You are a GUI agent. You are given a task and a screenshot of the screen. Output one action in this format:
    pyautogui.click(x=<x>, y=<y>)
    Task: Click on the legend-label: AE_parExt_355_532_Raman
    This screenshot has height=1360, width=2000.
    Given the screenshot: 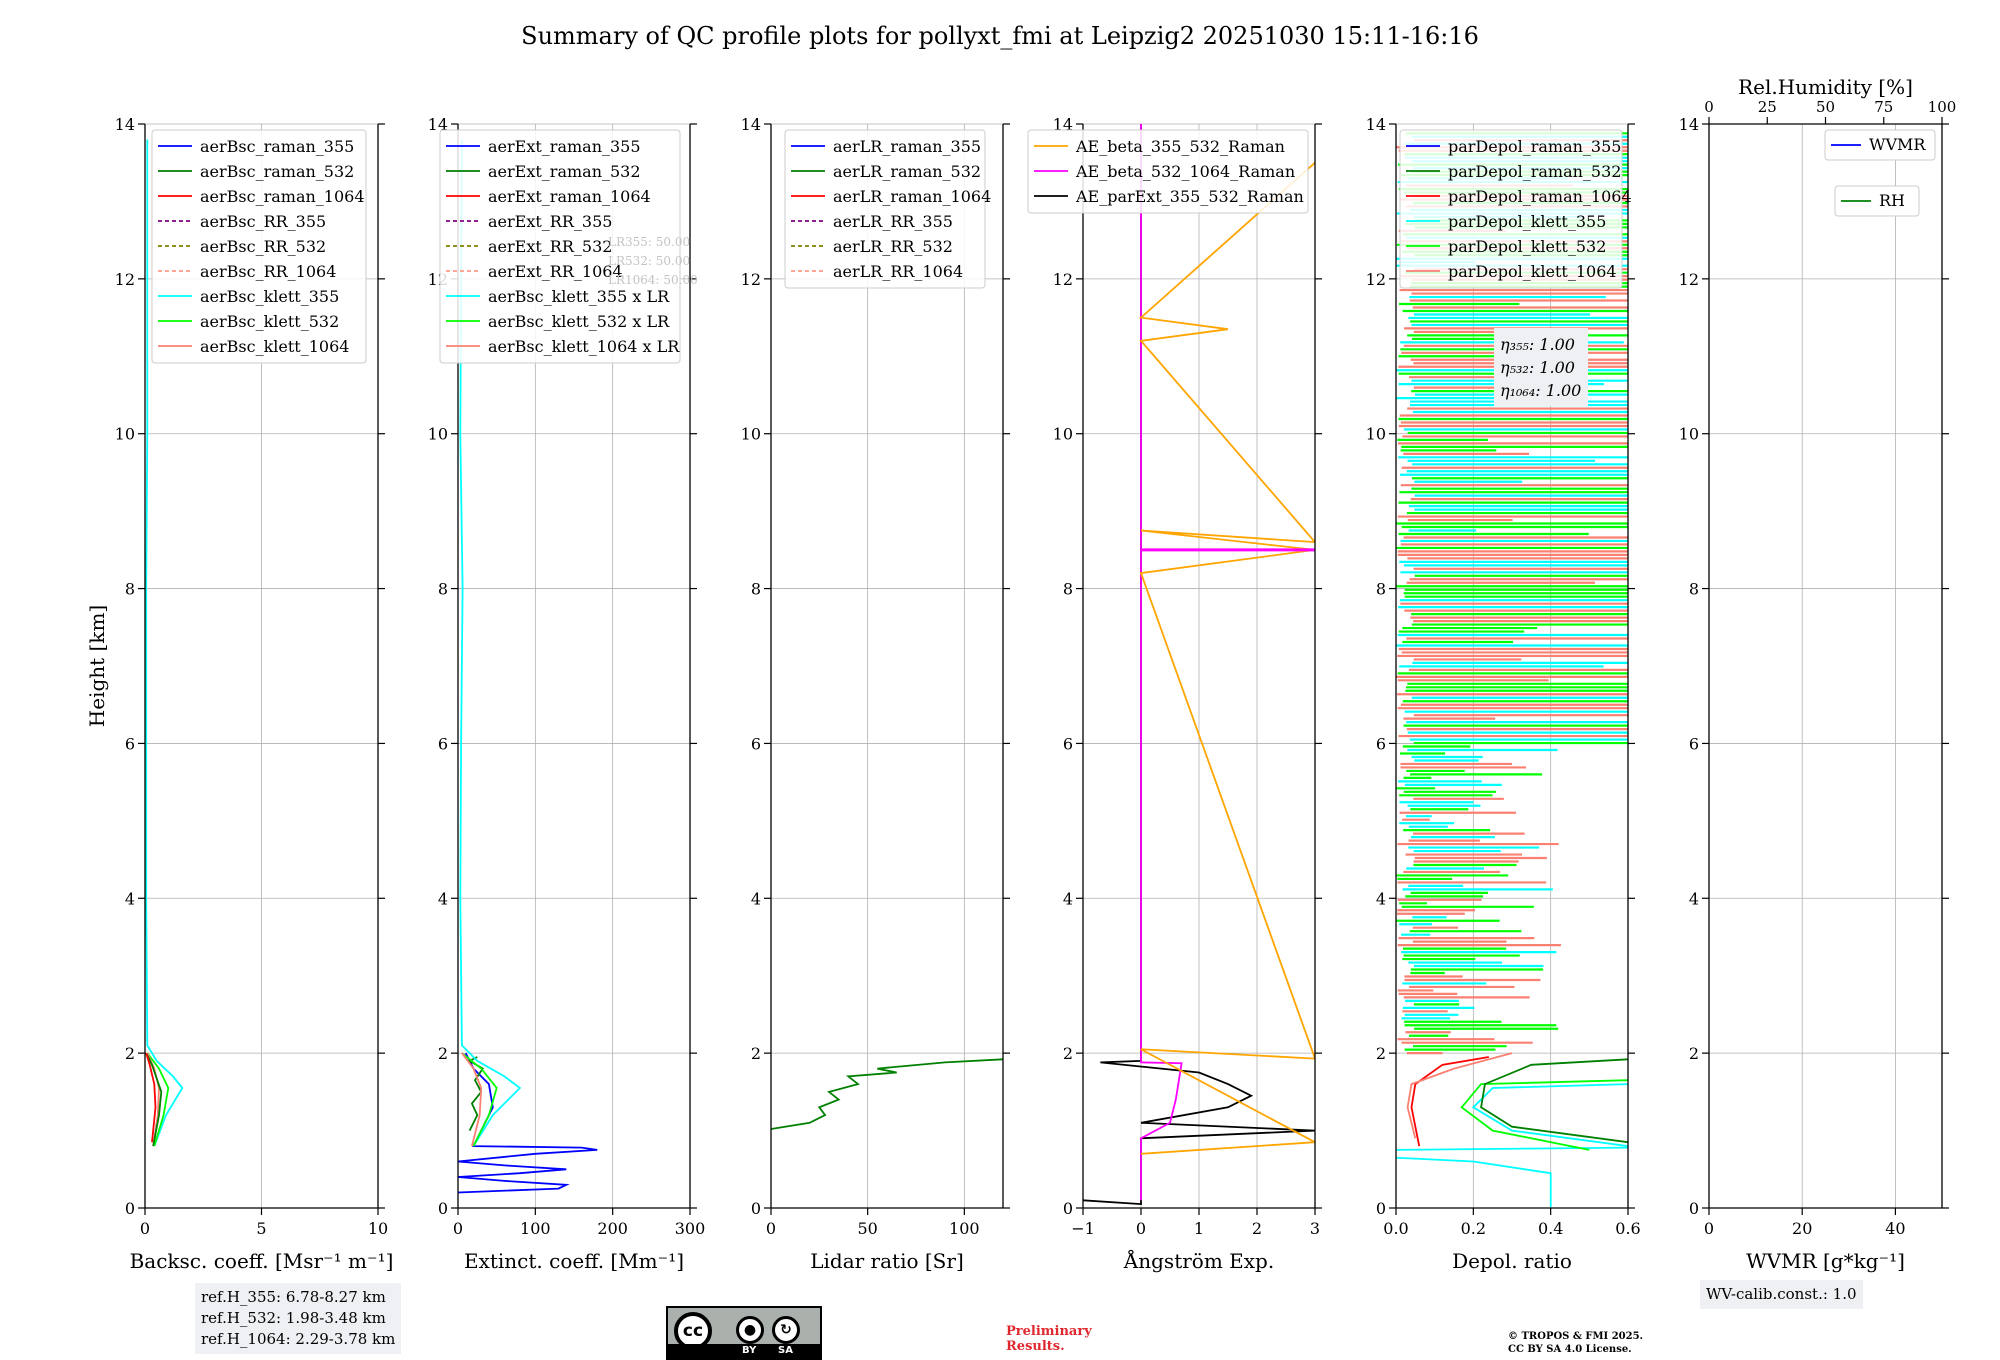 What is the action you would take?
    pyautogui.click(x=1189, y=196)
    